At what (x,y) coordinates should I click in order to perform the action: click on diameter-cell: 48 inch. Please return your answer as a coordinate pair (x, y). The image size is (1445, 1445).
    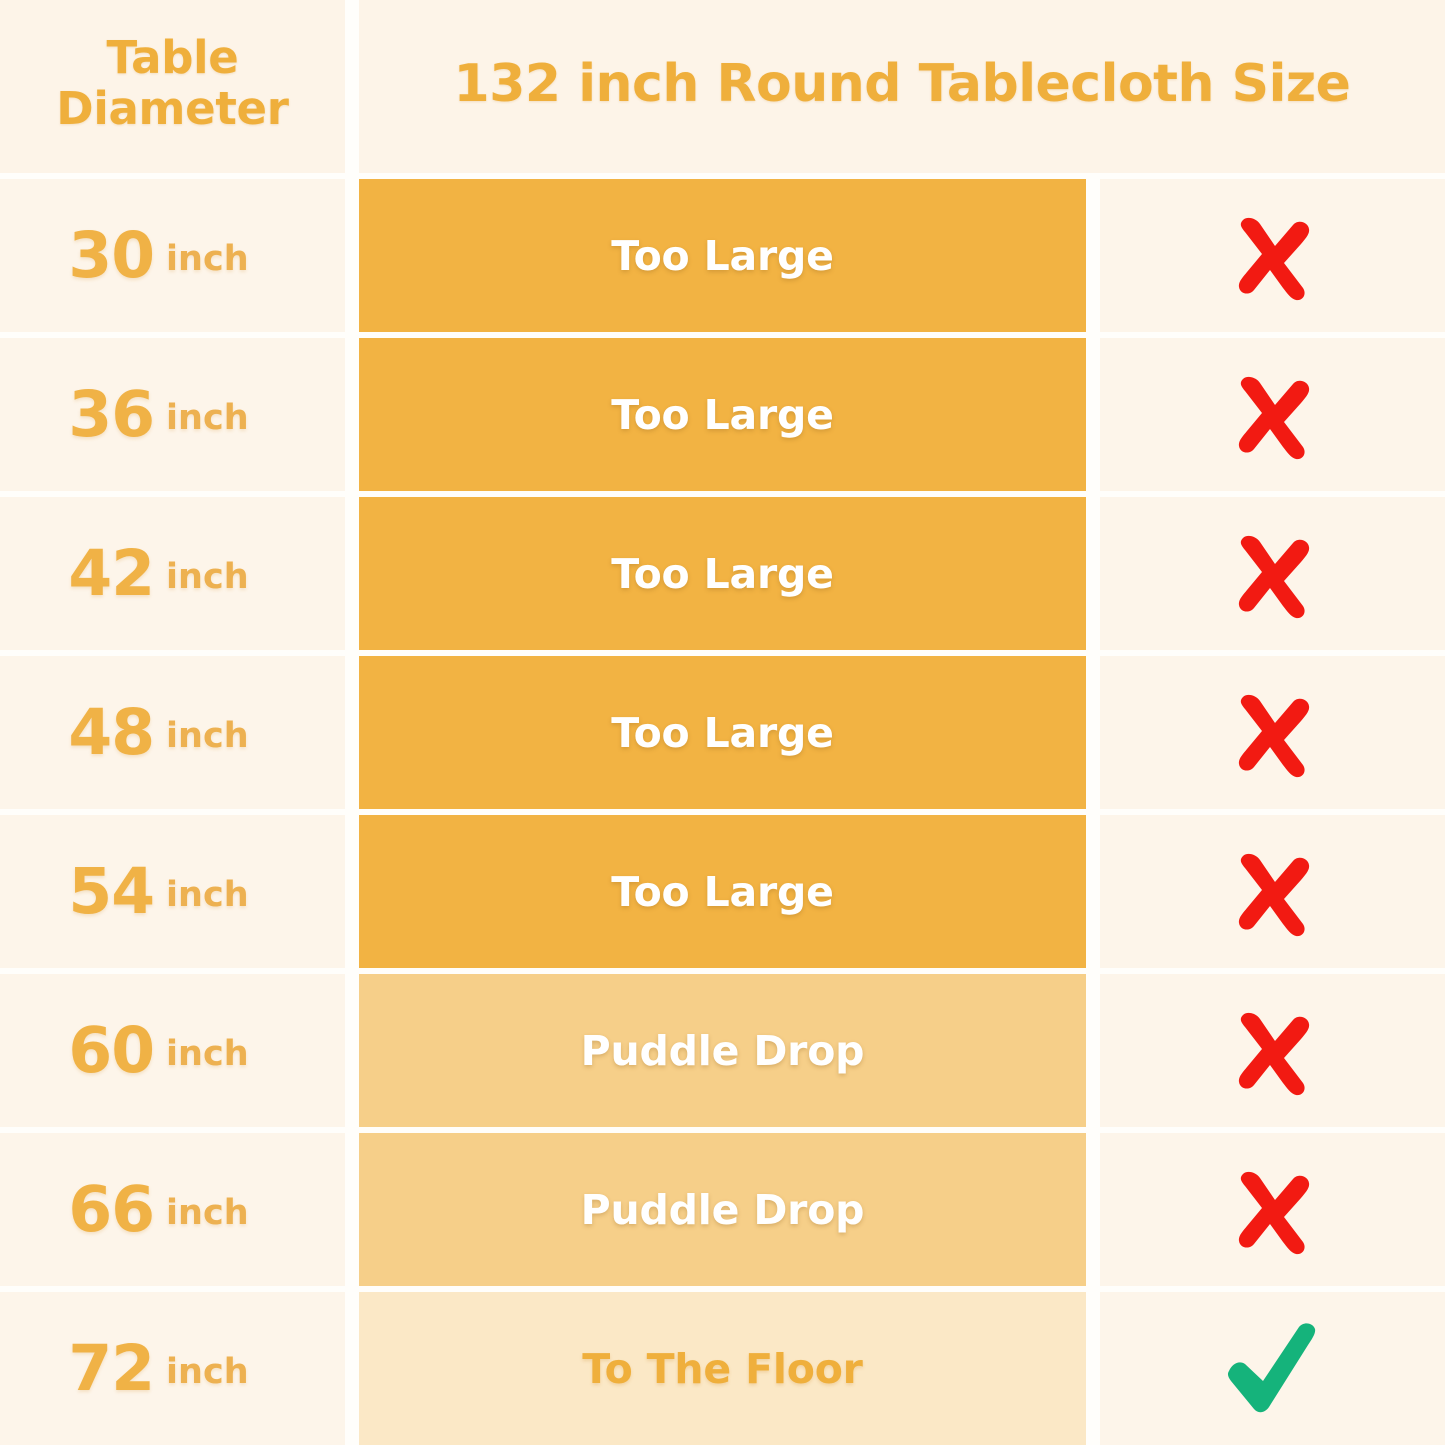
    Looking at the image, I should click on (172, 732).